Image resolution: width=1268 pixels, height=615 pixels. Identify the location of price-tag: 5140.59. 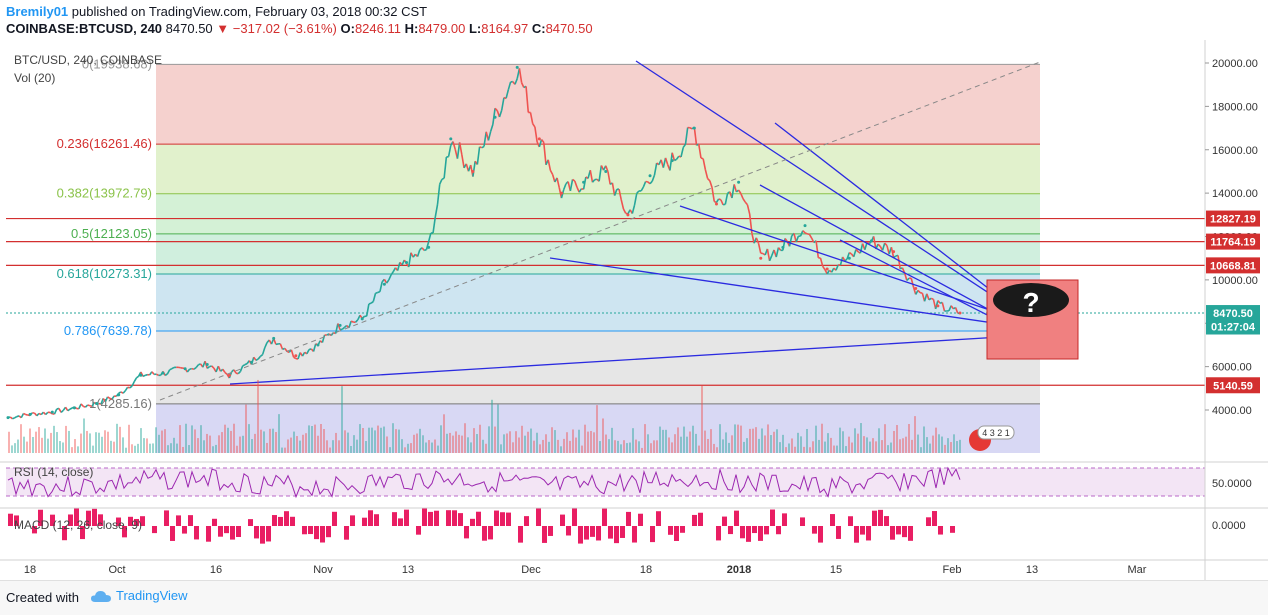
(1233, 385).